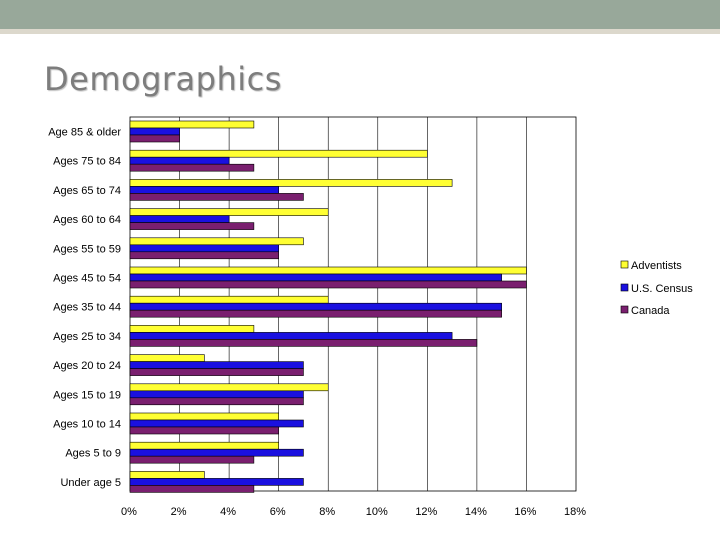  I want to click on top-divider, so click(360, 31).